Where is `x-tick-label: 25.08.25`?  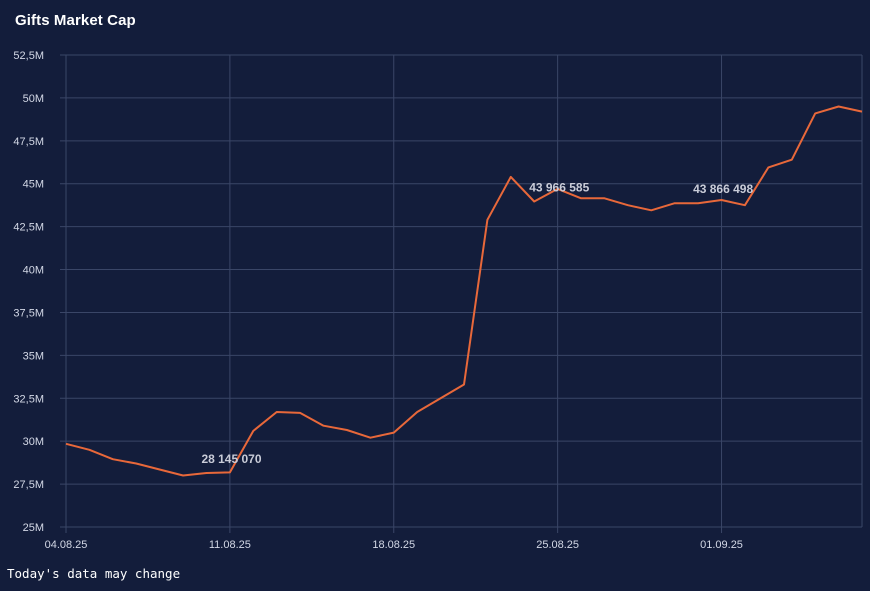
x-tick-label: 25.08.25 is located at coordinates (557, 545).